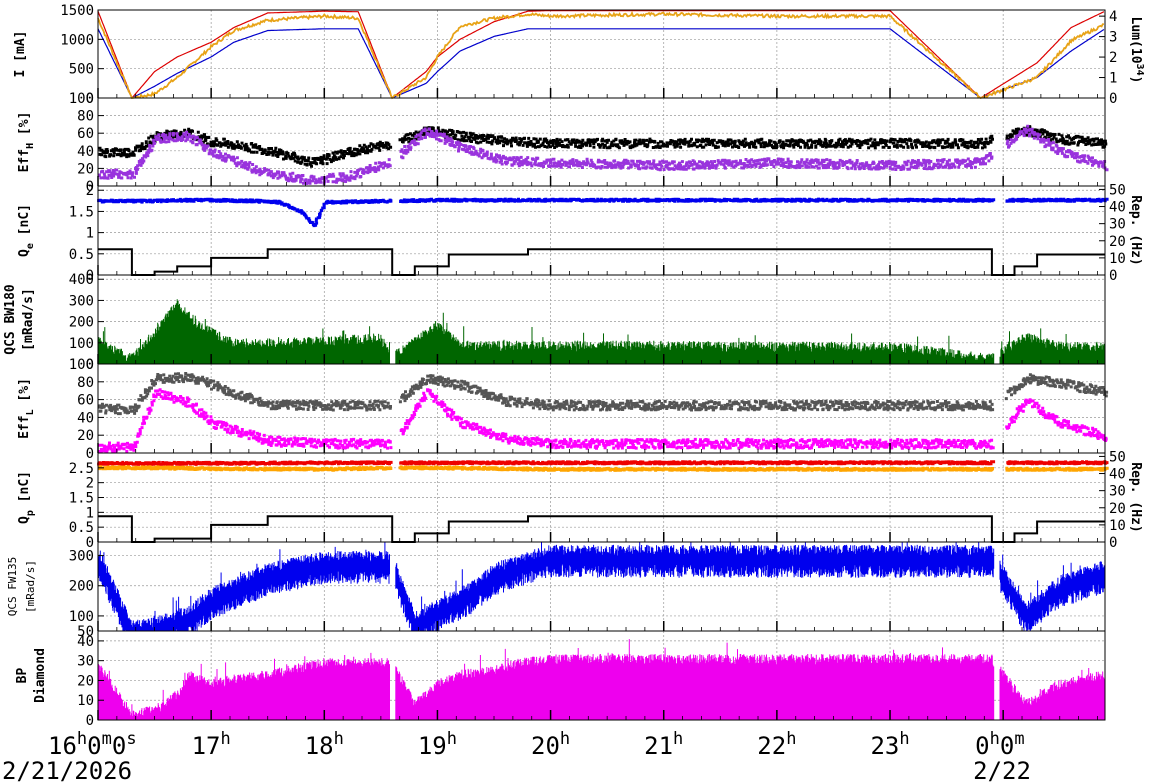  What do you see at coordinates (81, 70) in the screenshot?
I see `y-tick-label: 500` at bounding box center [81, 70].